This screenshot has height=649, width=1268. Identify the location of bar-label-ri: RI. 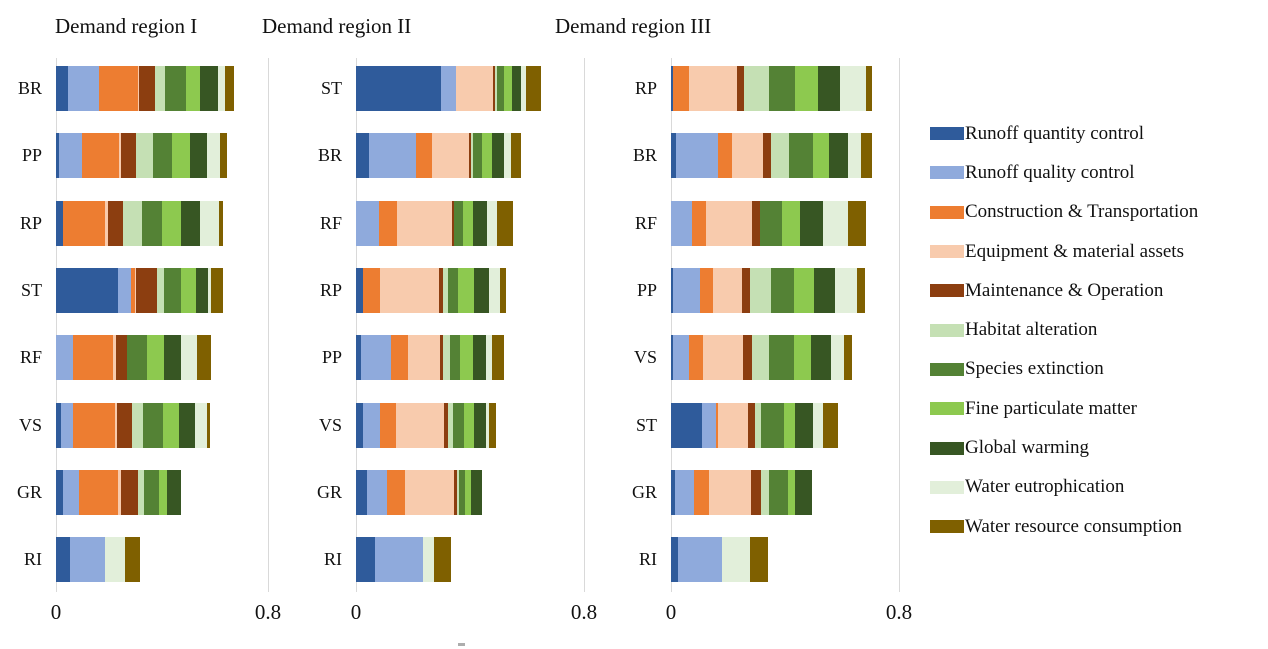
(33, 559).